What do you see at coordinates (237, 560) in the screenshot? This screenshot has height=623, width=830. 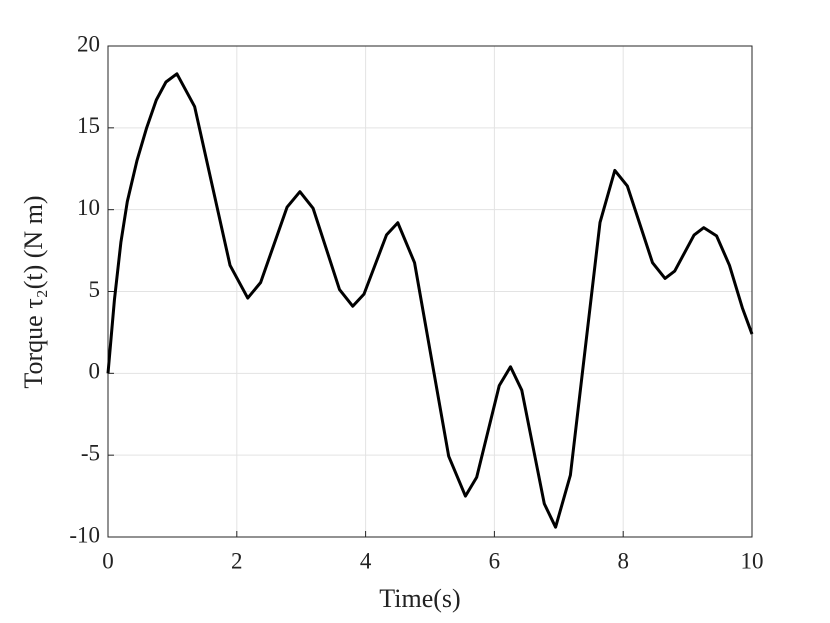 I see `x-tick-label: 2` at bounding box center [237, 560].